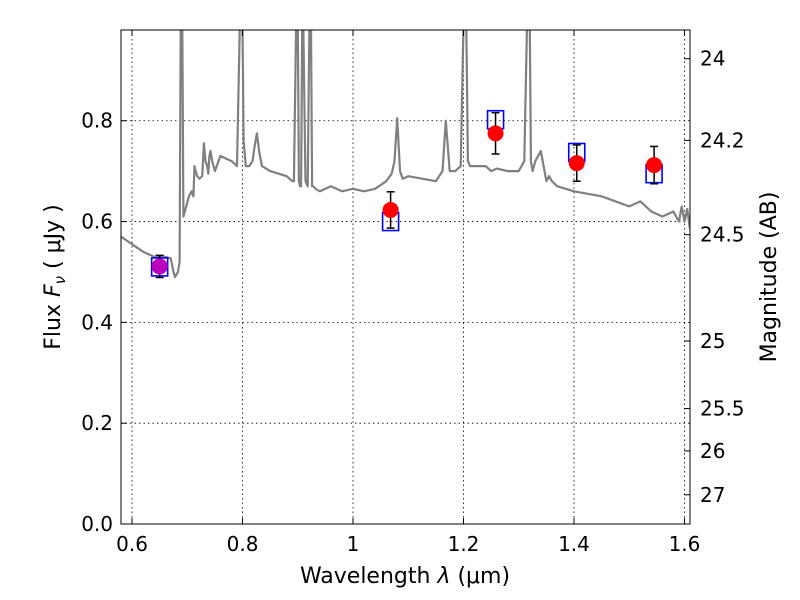  What do you see at coordinates (712, 341) in the screenshot?
I see `y2-tick-label: 25` at bounding box center [712, 341].